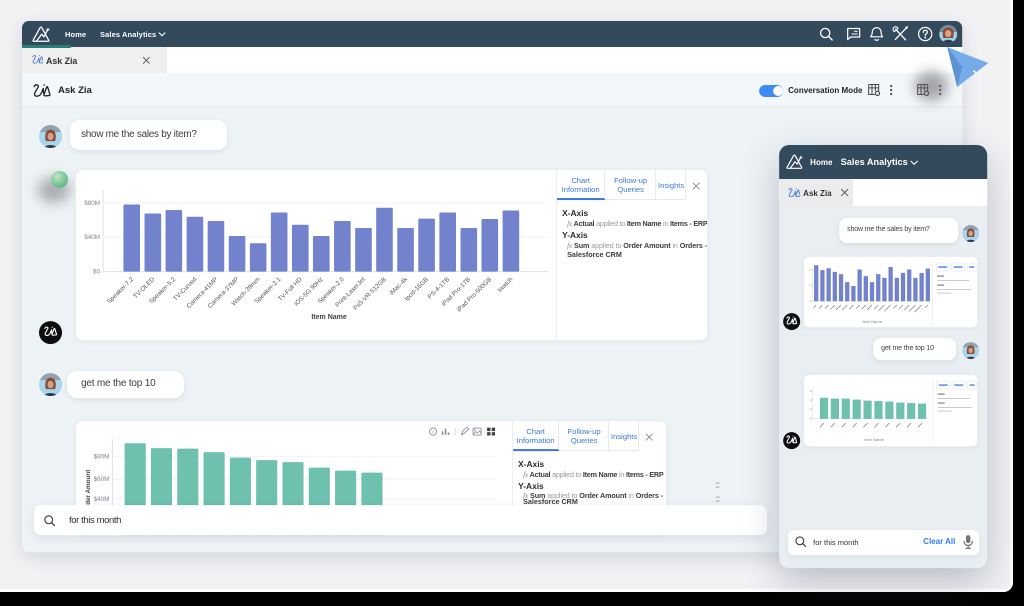 This screenshot has width=1024, height=606. Describe the element at coordinates (97, 272) in the screenshot. I see `svg-text: $0` at that location.